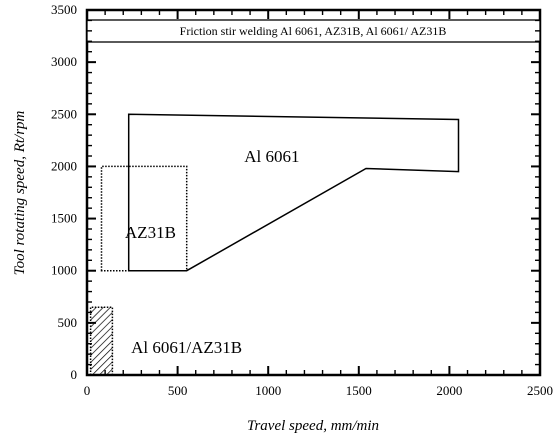  I want to click on y-tick-label: 1000, so click(64, 270).